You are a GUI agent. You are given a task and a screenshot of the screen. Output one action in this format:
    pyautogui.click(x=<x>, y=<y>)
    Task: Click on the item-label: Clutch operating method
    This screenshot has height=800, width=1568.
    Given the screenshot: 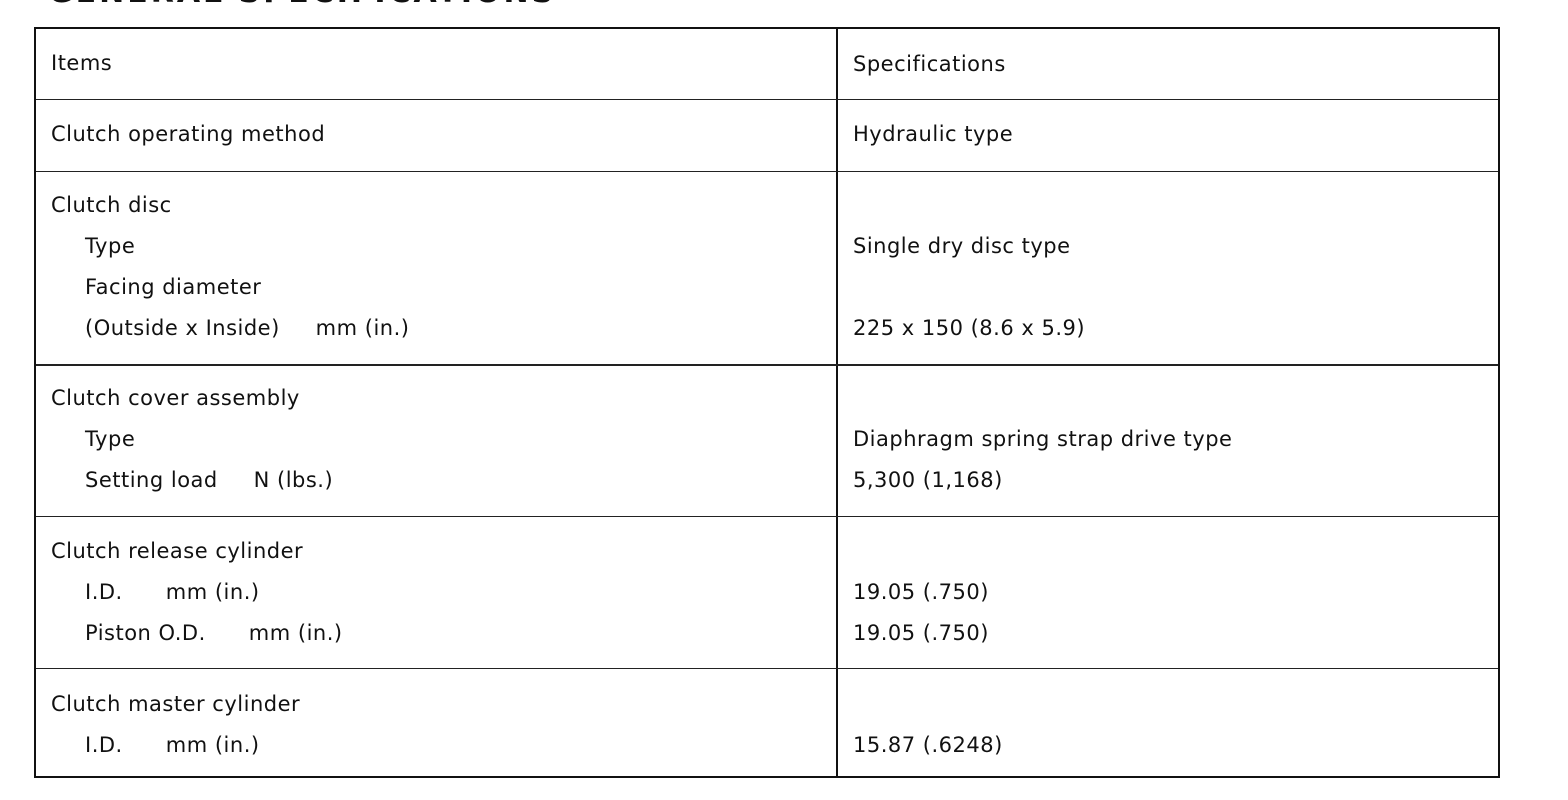 What is the action you would take?
    pyautogui.click(x=188, y=134)
    